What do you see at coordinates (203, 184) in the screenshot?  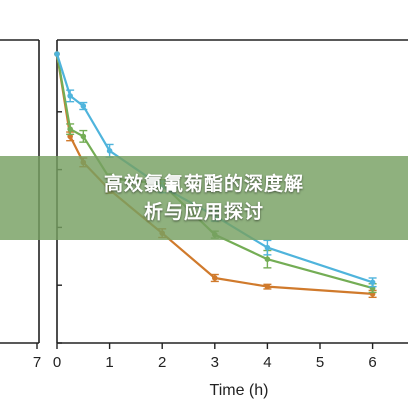 I see `banner-title-line-1: 高效氯氰菊酯的深度解` at bounding box center [203, 184].